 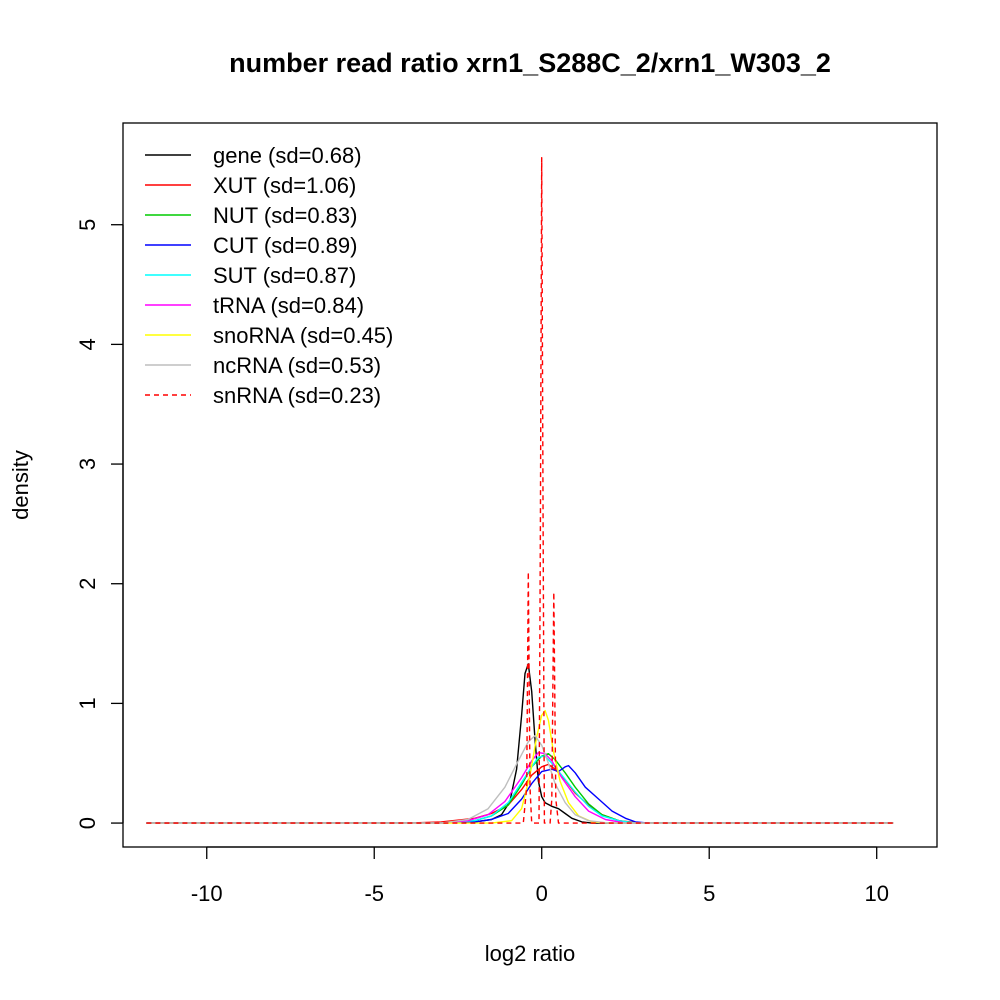 What do you see at coordinates (540, 876) in the screenshot?
I see `x-axis: -10 -5 0 5 10` at bounding box center [540, 876].